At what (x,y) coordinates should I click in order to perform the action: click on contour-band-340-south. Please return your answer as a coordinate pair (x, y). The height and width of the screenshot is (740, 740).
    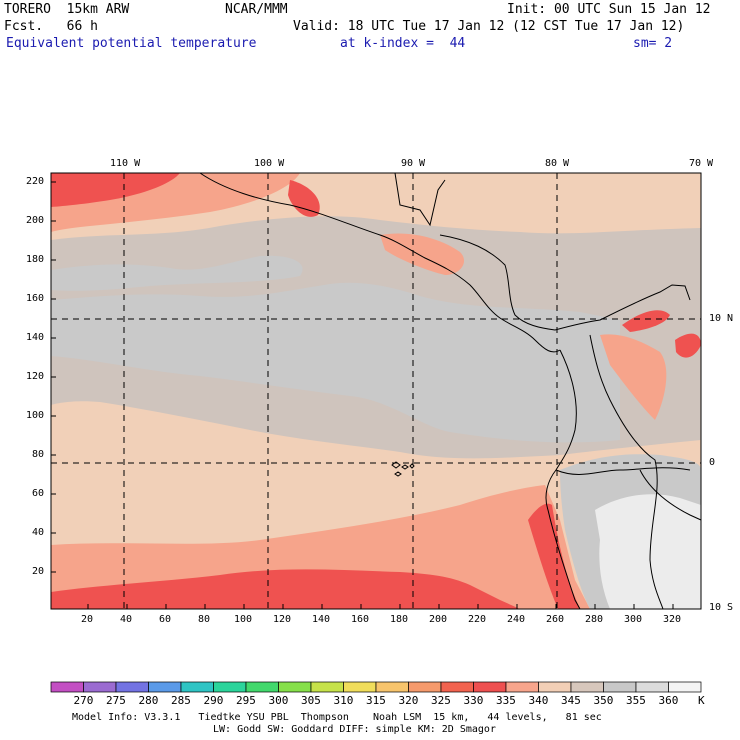
    Looking at the image, I should click on (320, 547).